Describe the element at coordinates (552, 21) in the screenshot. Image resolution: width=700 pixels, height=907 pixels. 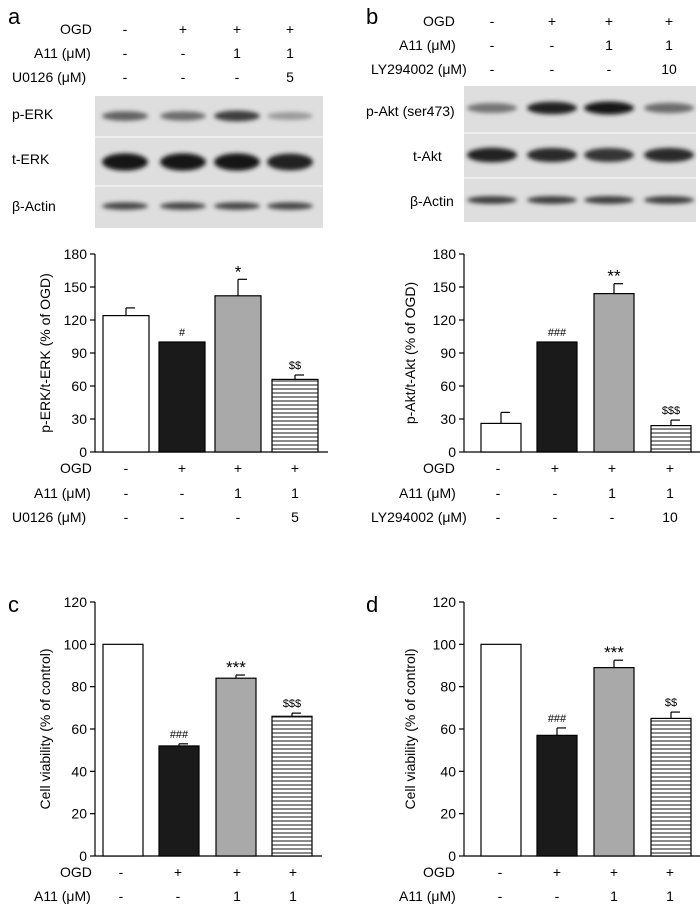
I see `blot-b-cond-value: +` at that location.